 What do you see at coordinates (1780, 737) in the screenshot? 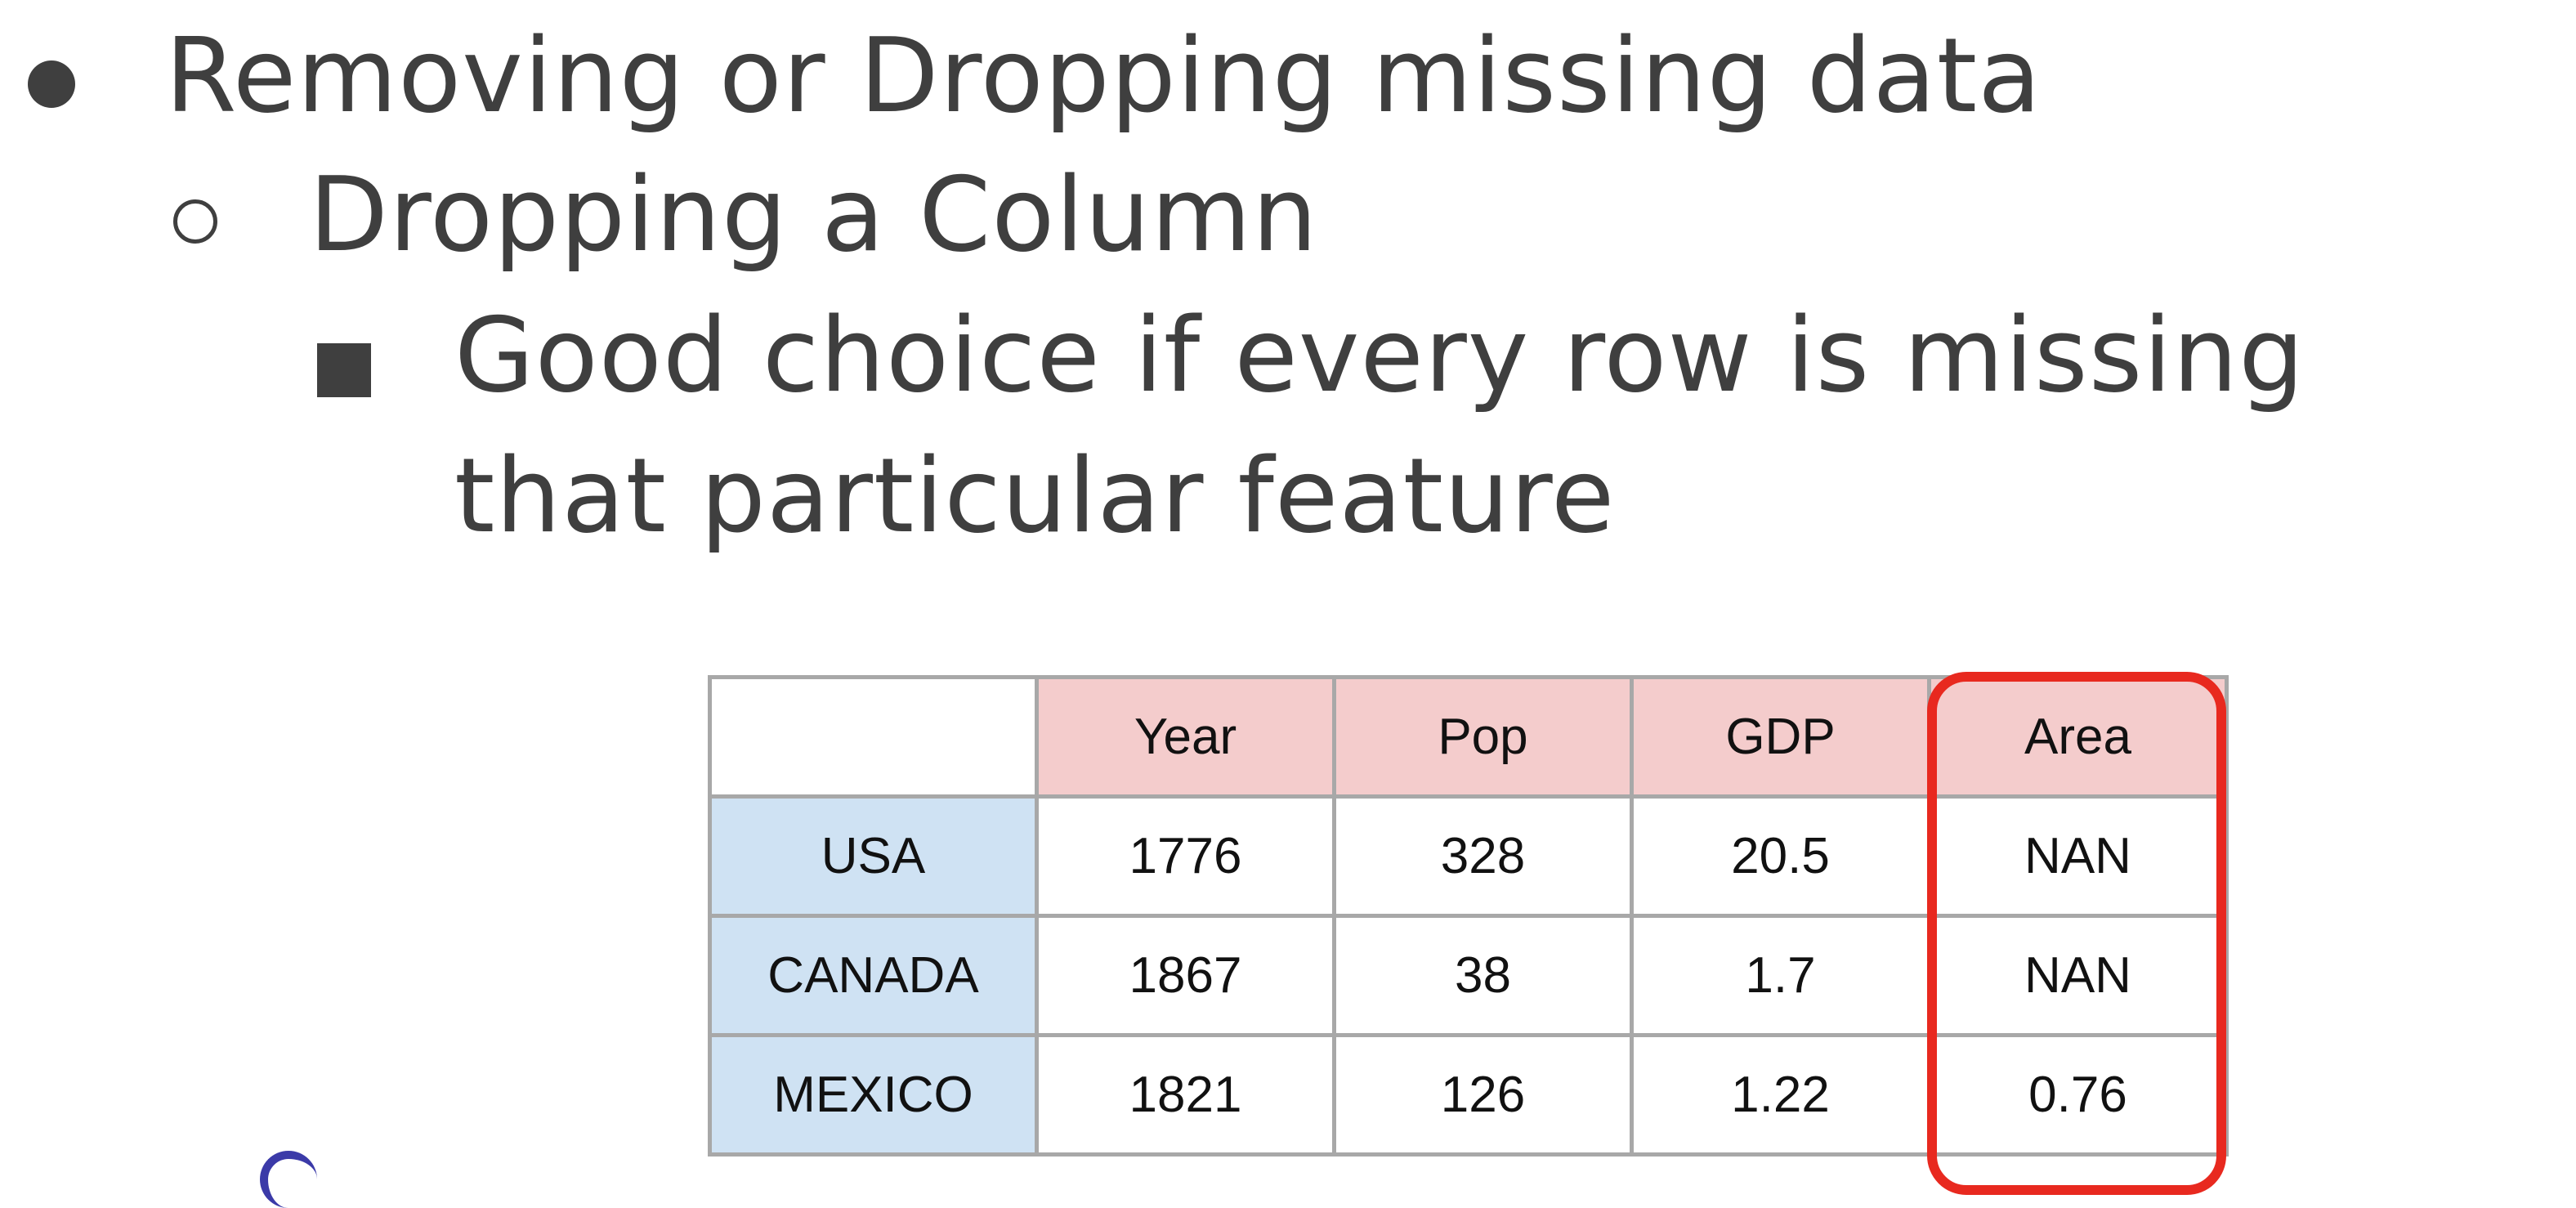
I see `column-header-gdp: GDP` at bounding box center [1780, 737].